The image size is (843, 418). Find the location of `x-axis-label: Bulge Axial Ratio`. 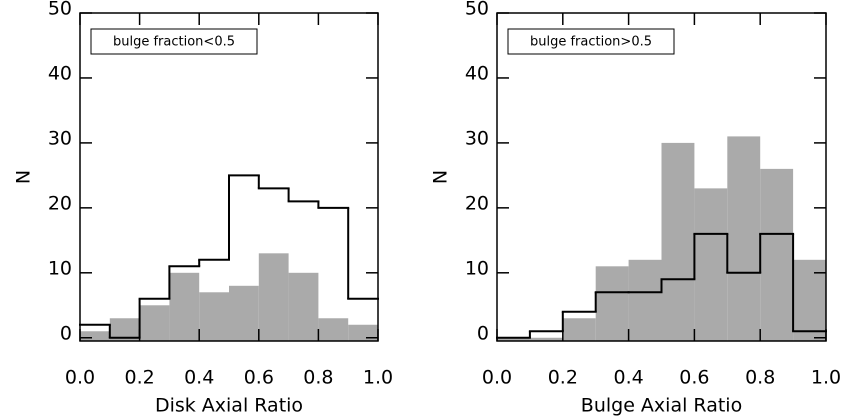

x-axis-label: Bulge Axial Ratio is located at coordinates (661, 406).